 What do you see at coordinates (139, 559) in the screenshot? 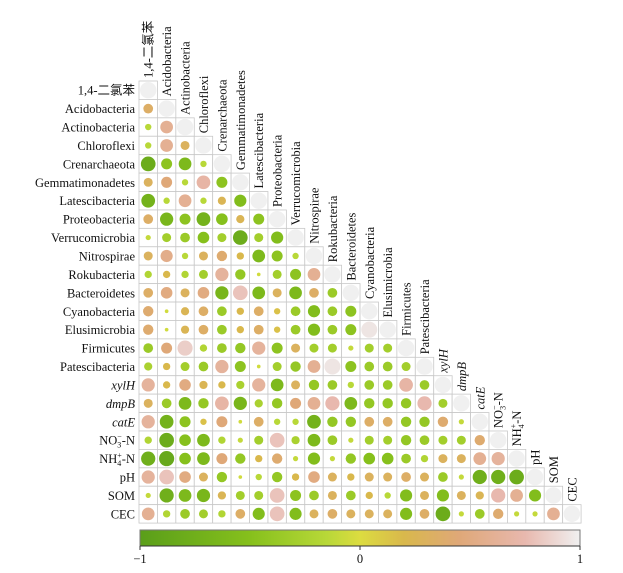
I see `colorbar-tick-label: −1` at bounding box center [139, 559].